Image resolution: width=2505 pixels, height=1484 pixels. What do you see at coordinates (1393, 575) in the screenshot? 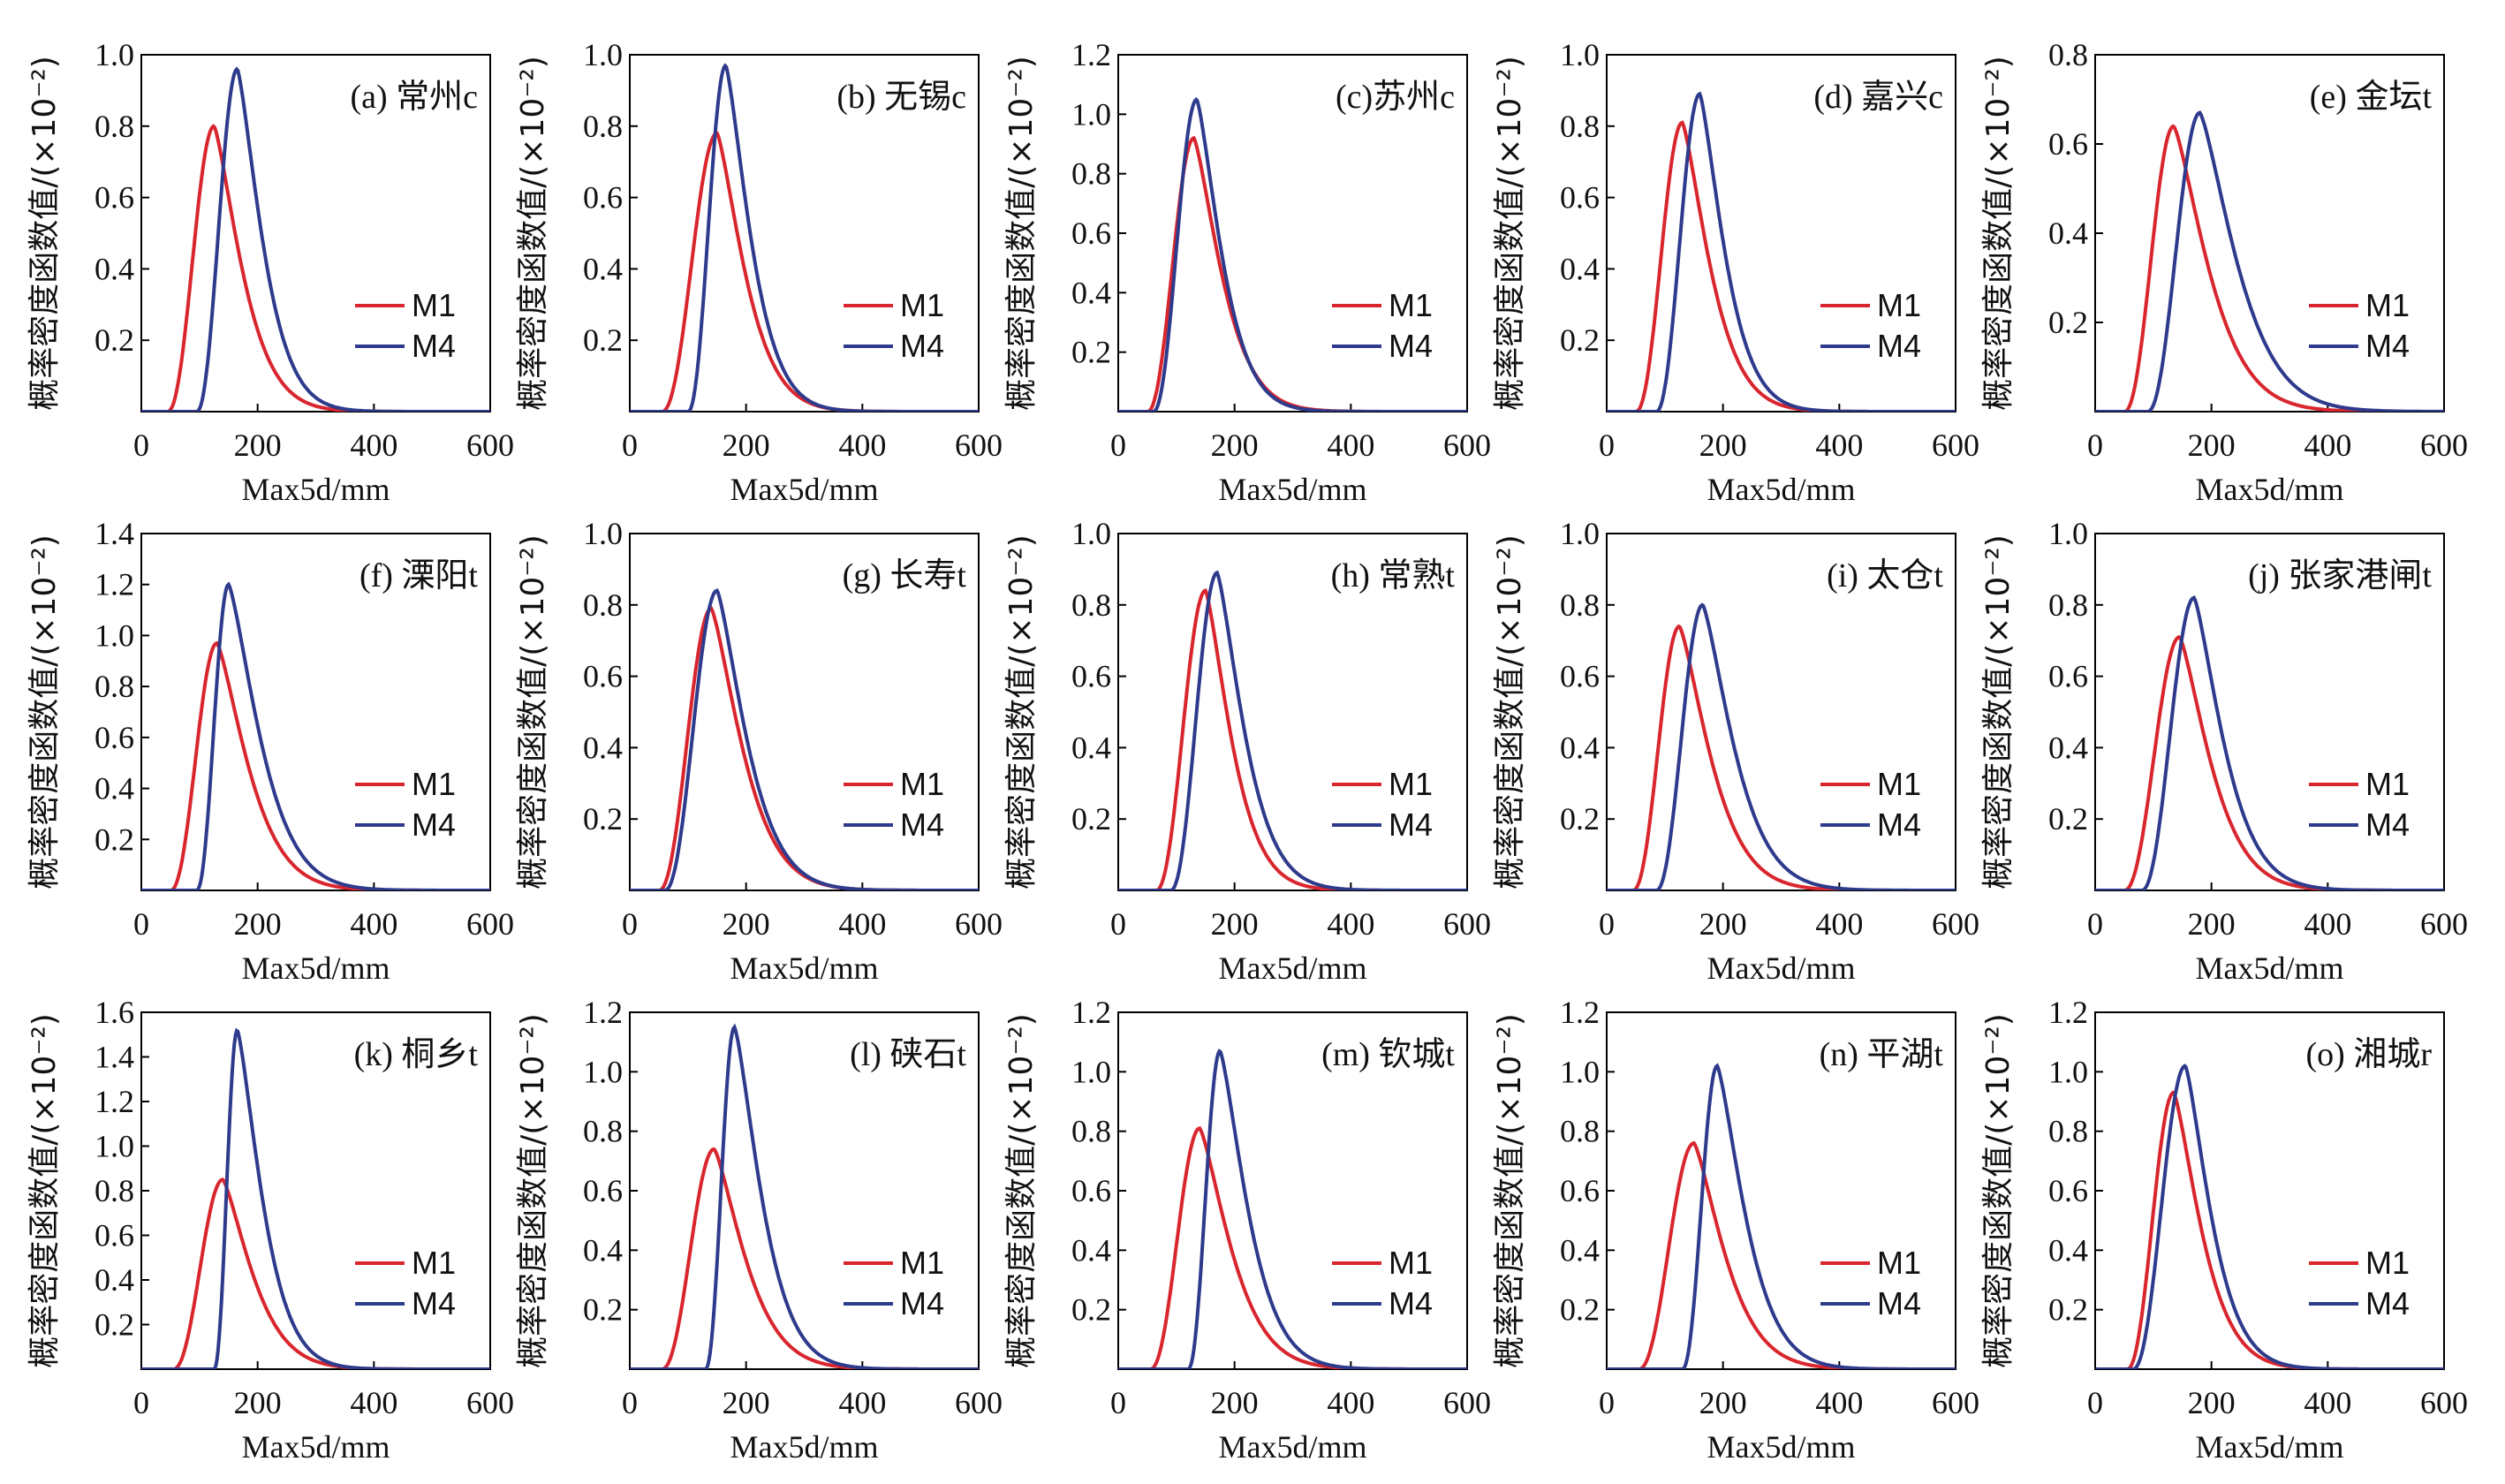
I see `panel-title: (h) 常熟t` at bounding box center [1393, 575].